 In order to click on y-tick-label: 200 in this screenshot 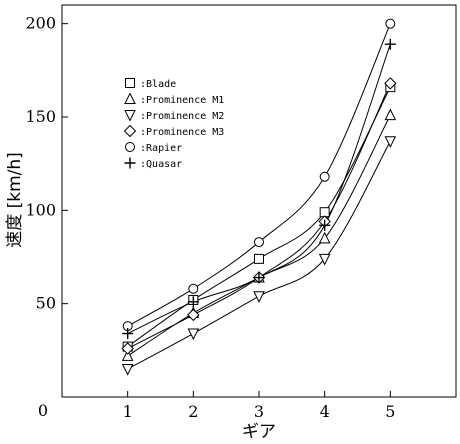, I will do `click(40, 23)`.